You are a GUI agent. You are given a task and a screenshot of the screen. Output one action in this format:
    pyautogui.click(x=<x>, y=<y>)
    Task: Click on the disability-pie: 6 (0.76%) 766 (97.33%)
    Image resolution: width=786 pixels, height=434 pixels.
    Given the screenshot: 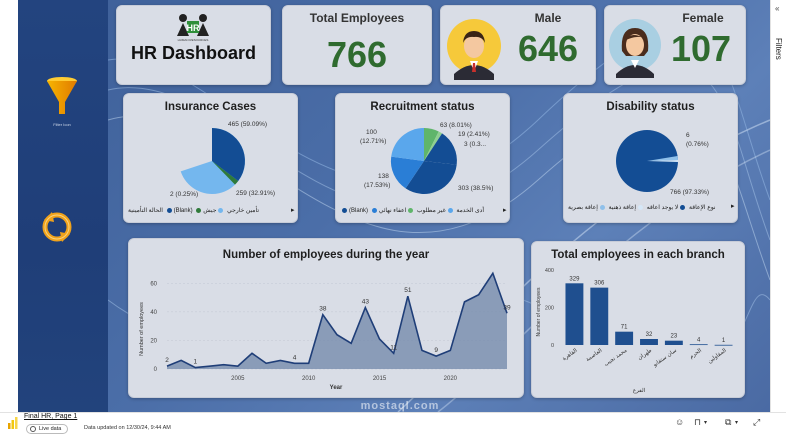 What is the action you would take?
    pyautogui.click(x=651, y=160)
    